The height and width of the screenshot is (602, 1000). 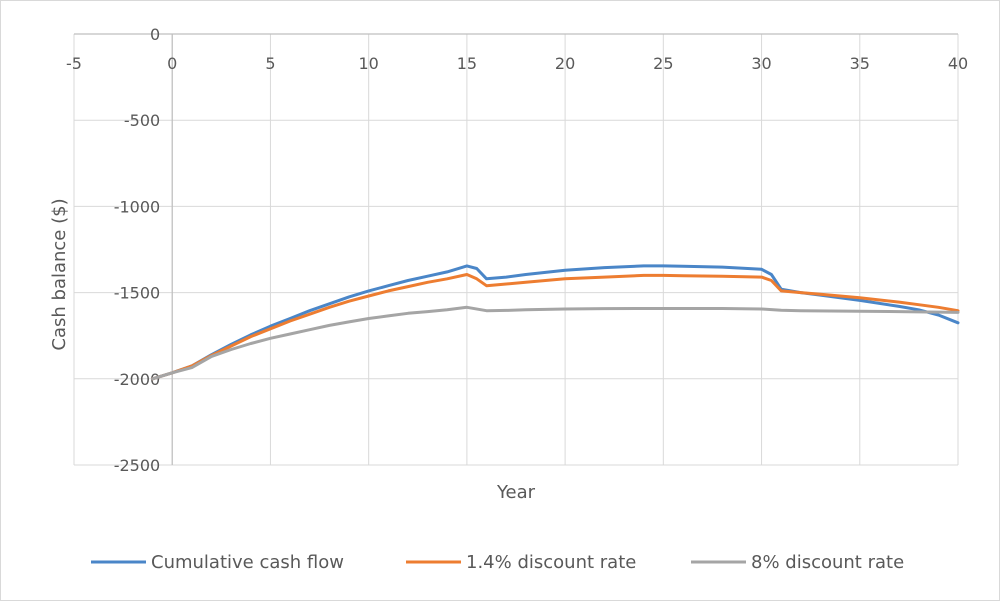 What do you see at coordinates (516, 492) in the screenshot?
I see `x-axis-title: Year` at bounding box center [516, 492].